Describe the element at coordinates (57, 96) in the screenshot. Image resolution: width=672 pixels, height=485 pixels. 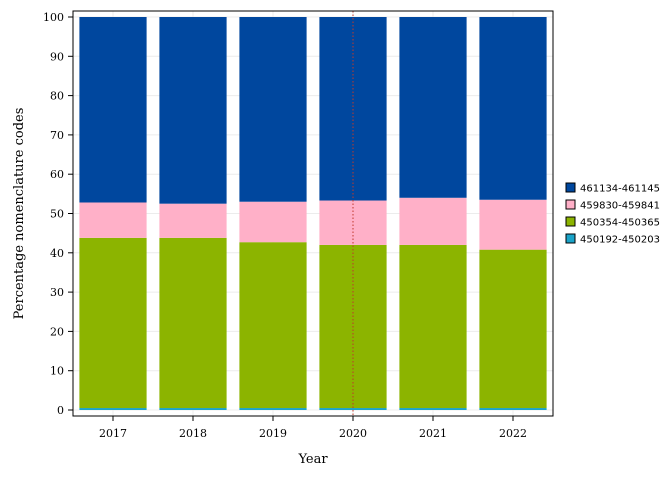
I see `y-tick-label: 80` at that location.